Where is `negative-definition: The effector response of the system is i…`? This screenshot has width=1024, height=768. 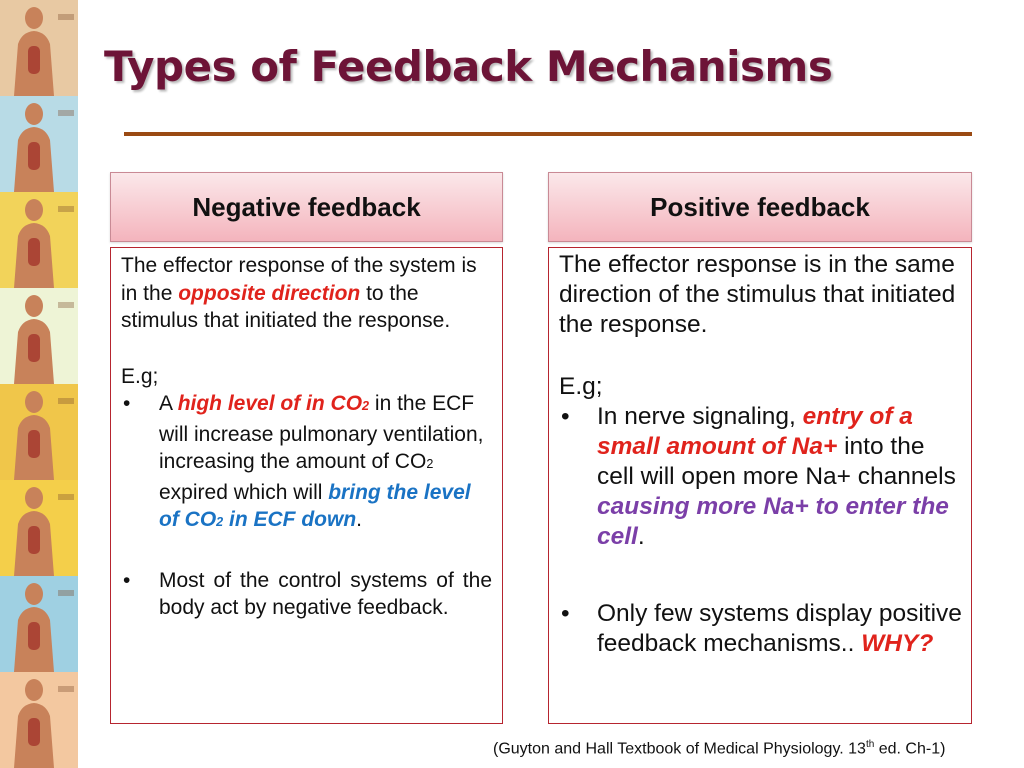 negative-definition: The effector response of the system is i… is located at coordinates (306, 293).